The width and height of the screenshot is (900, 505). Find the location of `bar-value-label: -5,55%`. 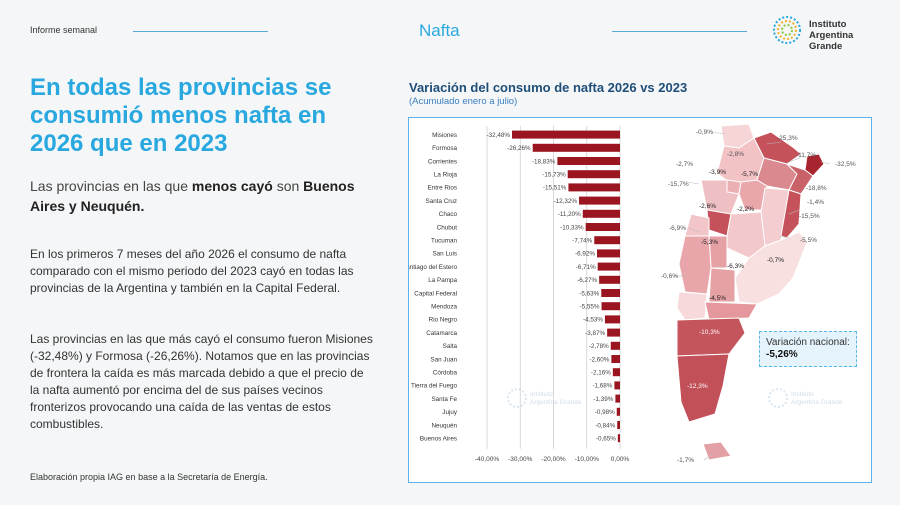

bar-value-label: -5,55% is located at coordinates (590, 307).